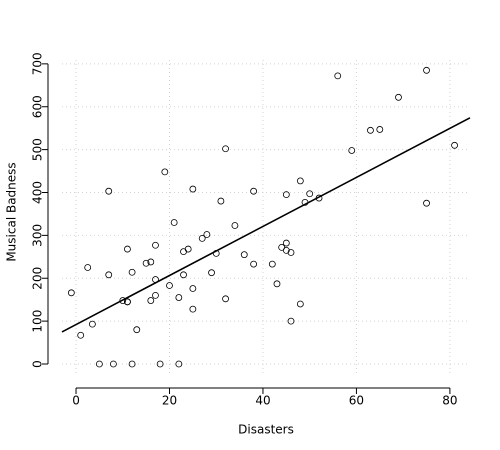  I want to click on y-tick-label: 0, so click(38, 364).